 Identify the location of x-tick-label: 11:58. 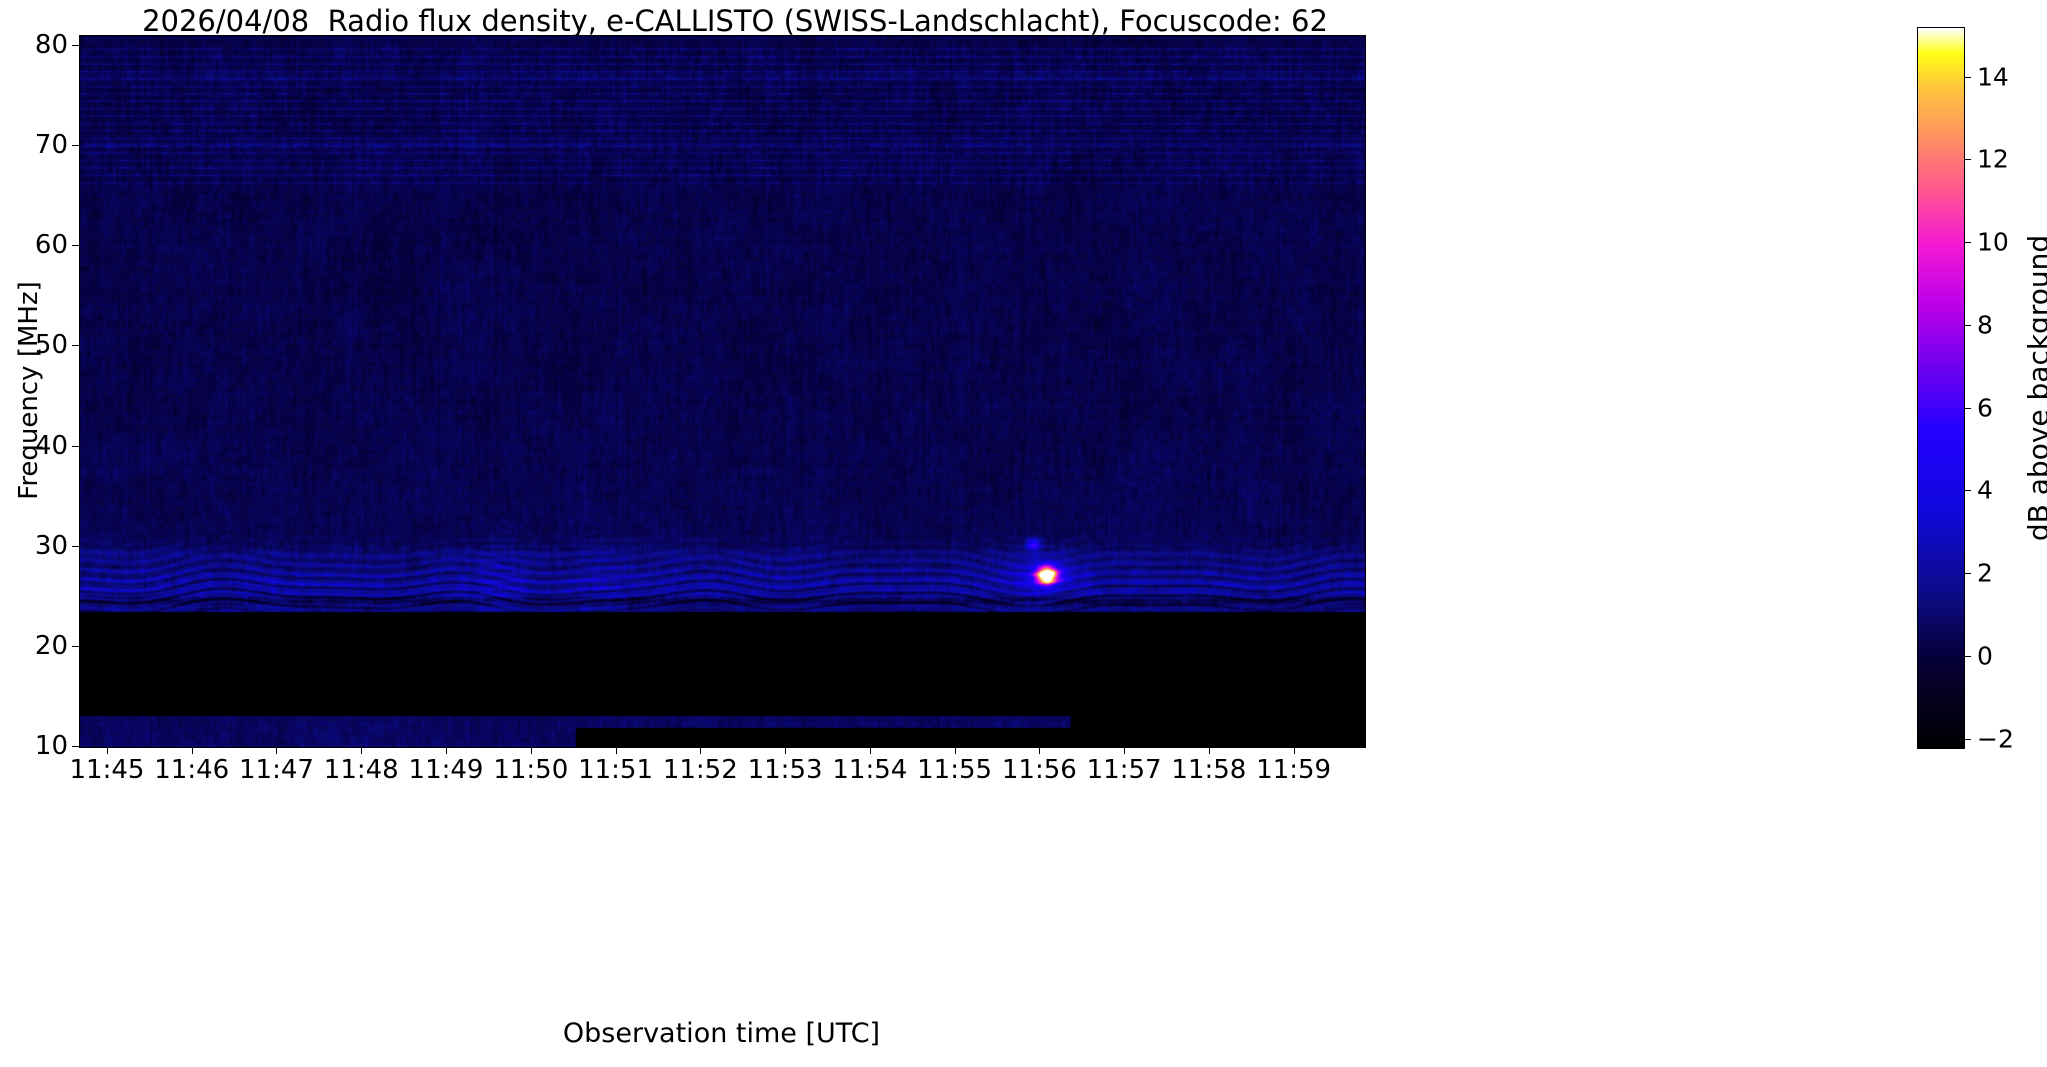
(1209, 770).